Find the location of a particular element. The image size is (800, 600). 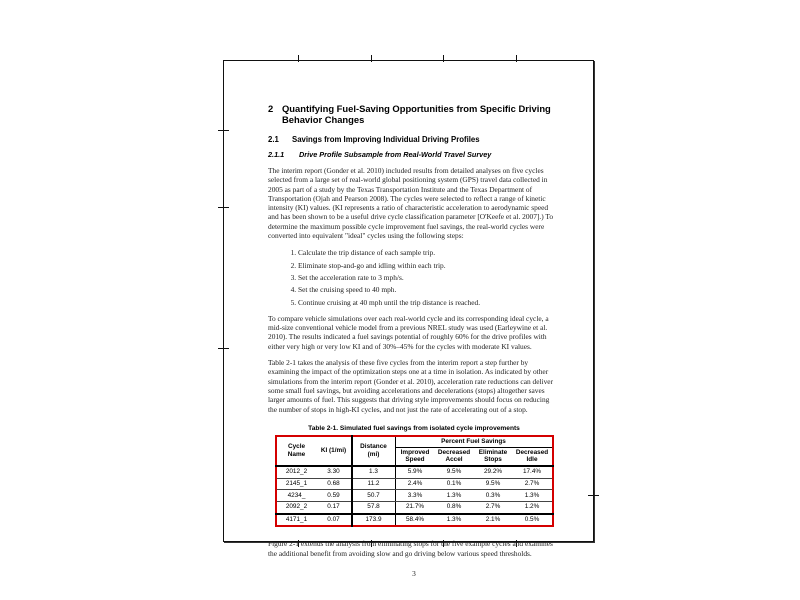

table-cell: 2.1% is located at coordinates (493, 519).